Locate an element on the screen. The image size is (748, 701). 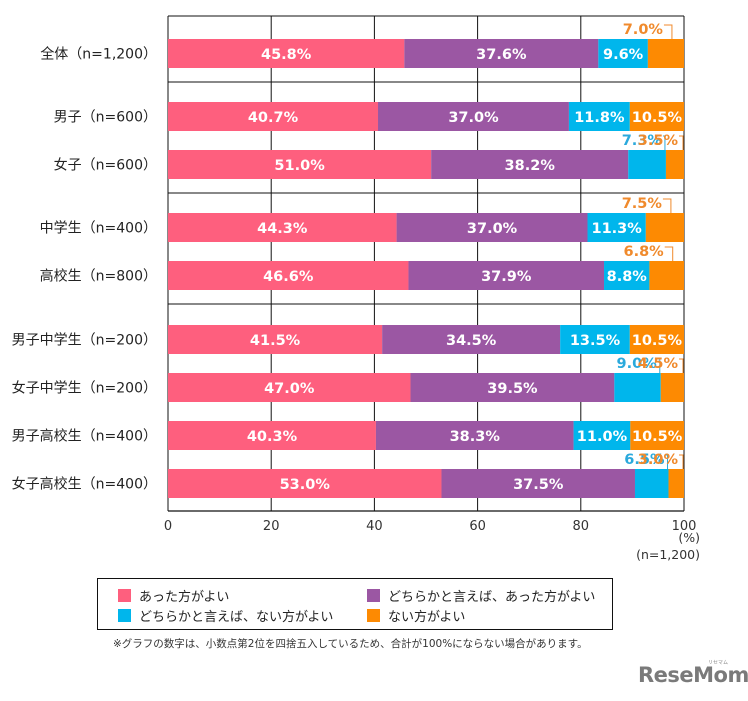
data-label: 11.3% is located at coordinates (617, 229).